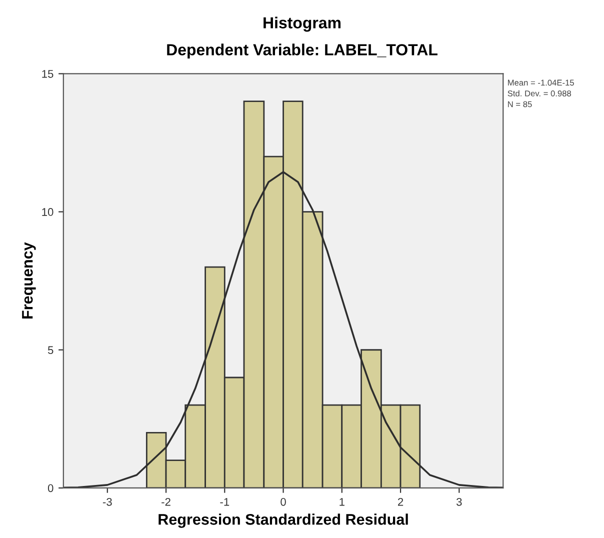 This screenshot has height=538, width=604. I want to click on y-tick-label: 15, so click(48, 74).